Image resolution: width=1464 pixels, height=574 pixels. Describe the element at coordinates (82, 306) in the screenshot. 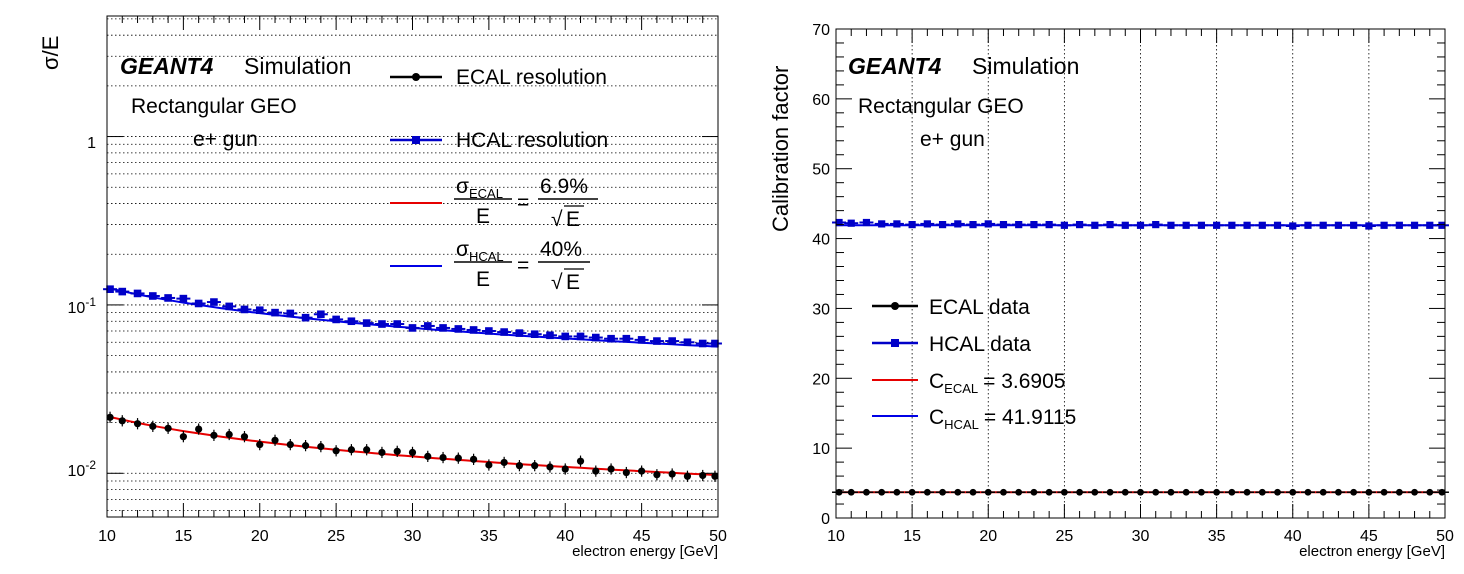

I see `left-ytick-label-0.1: 10⁻¹` at that location.